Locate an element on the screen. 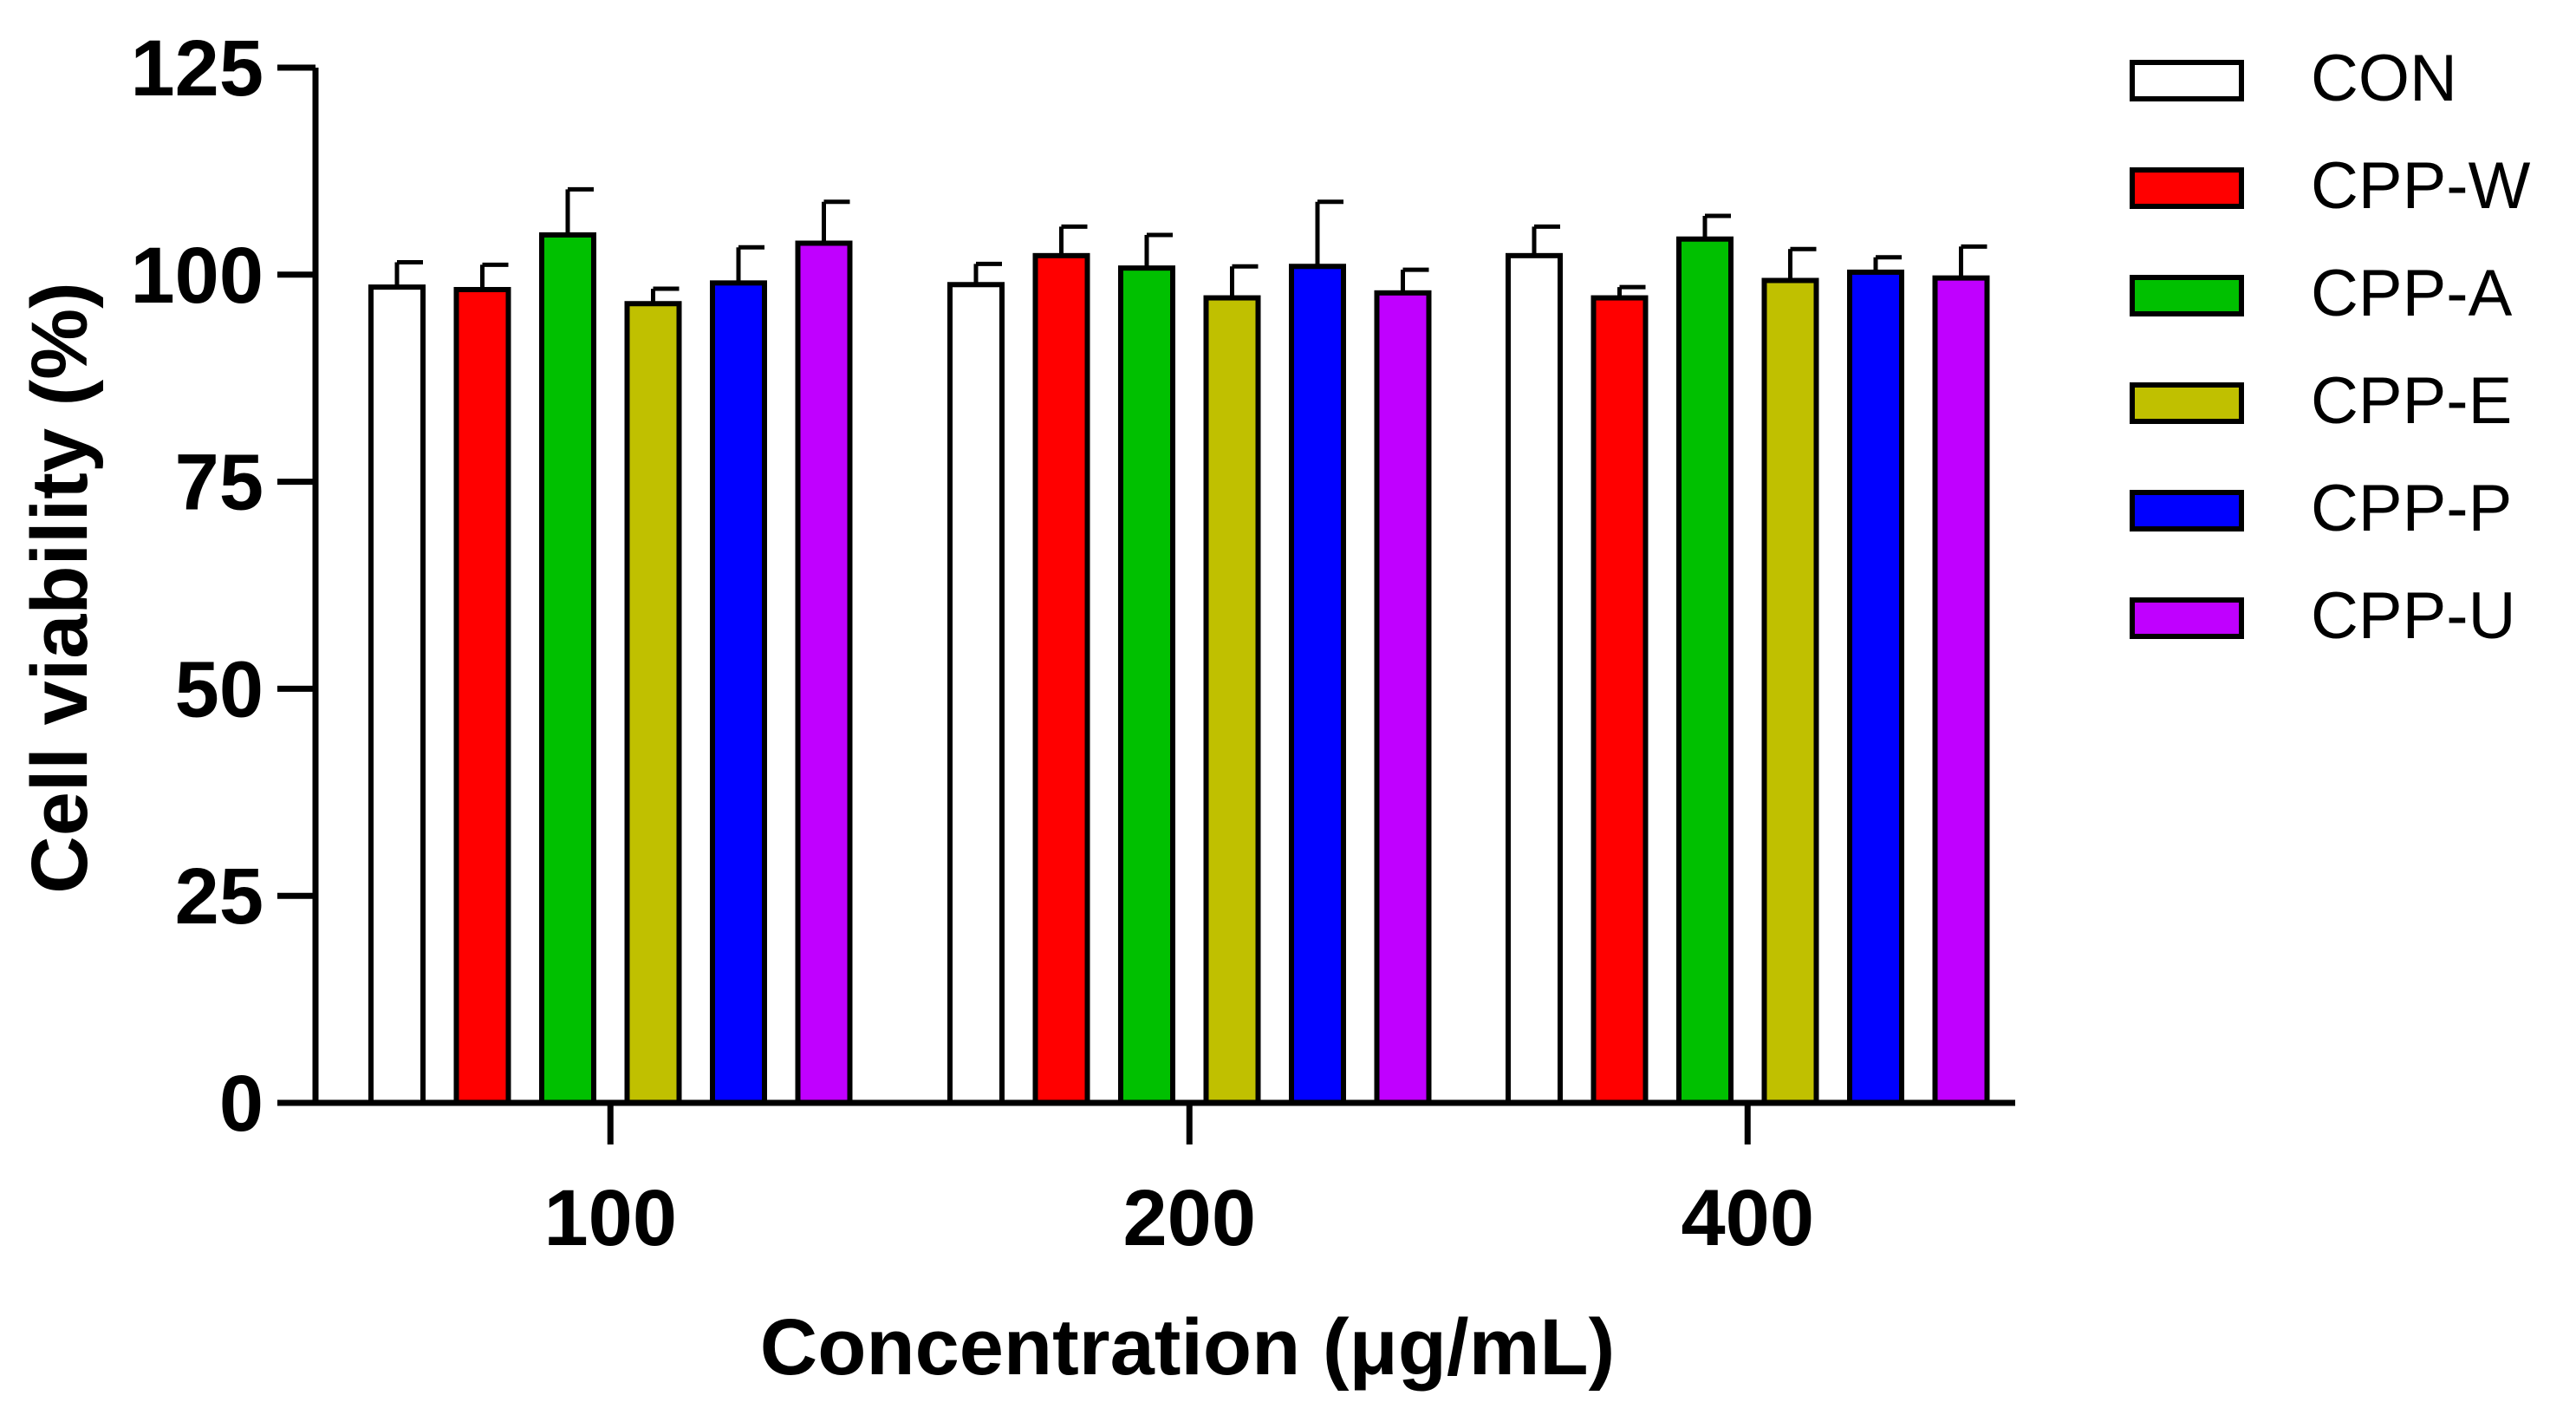 The width and height of the screenshot is (2576, 1415). x-axis-ticks: 100 200 400 is located at coordinates (1179, 1182).